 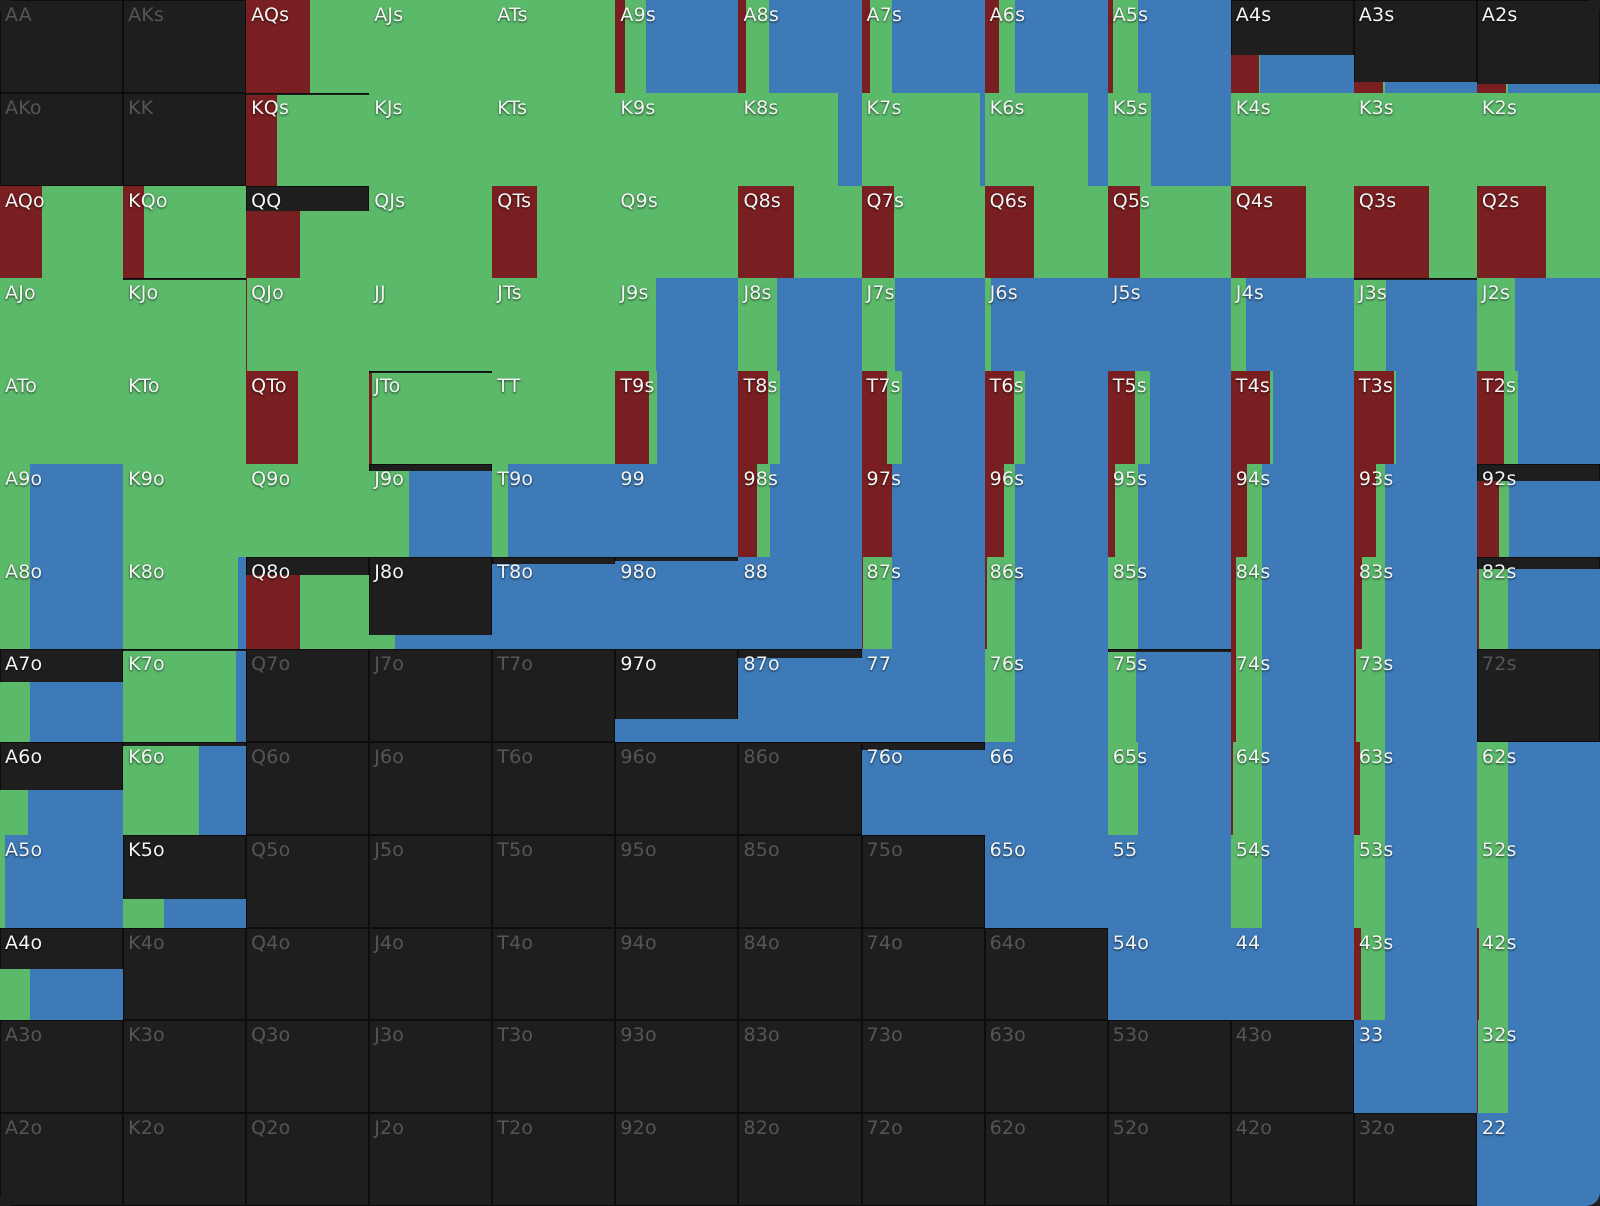 I want to click on hand-cell-j3o: J3o, so click(x=431, y=1067).